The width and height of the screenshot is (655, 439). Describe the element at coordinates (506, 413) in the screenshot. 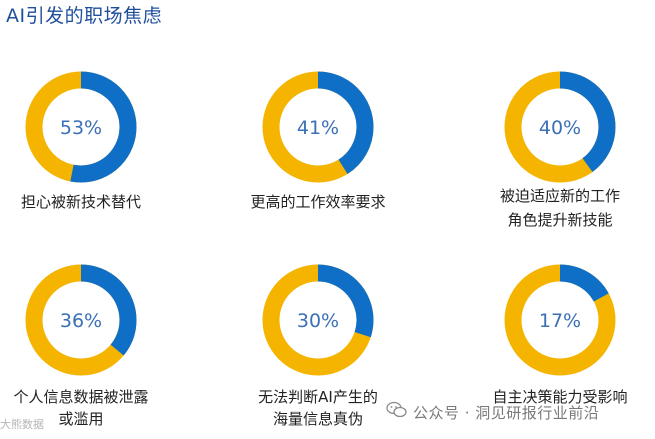

I see `watermark-text: 公众号 · 洞见研报行业前沿` at that location.